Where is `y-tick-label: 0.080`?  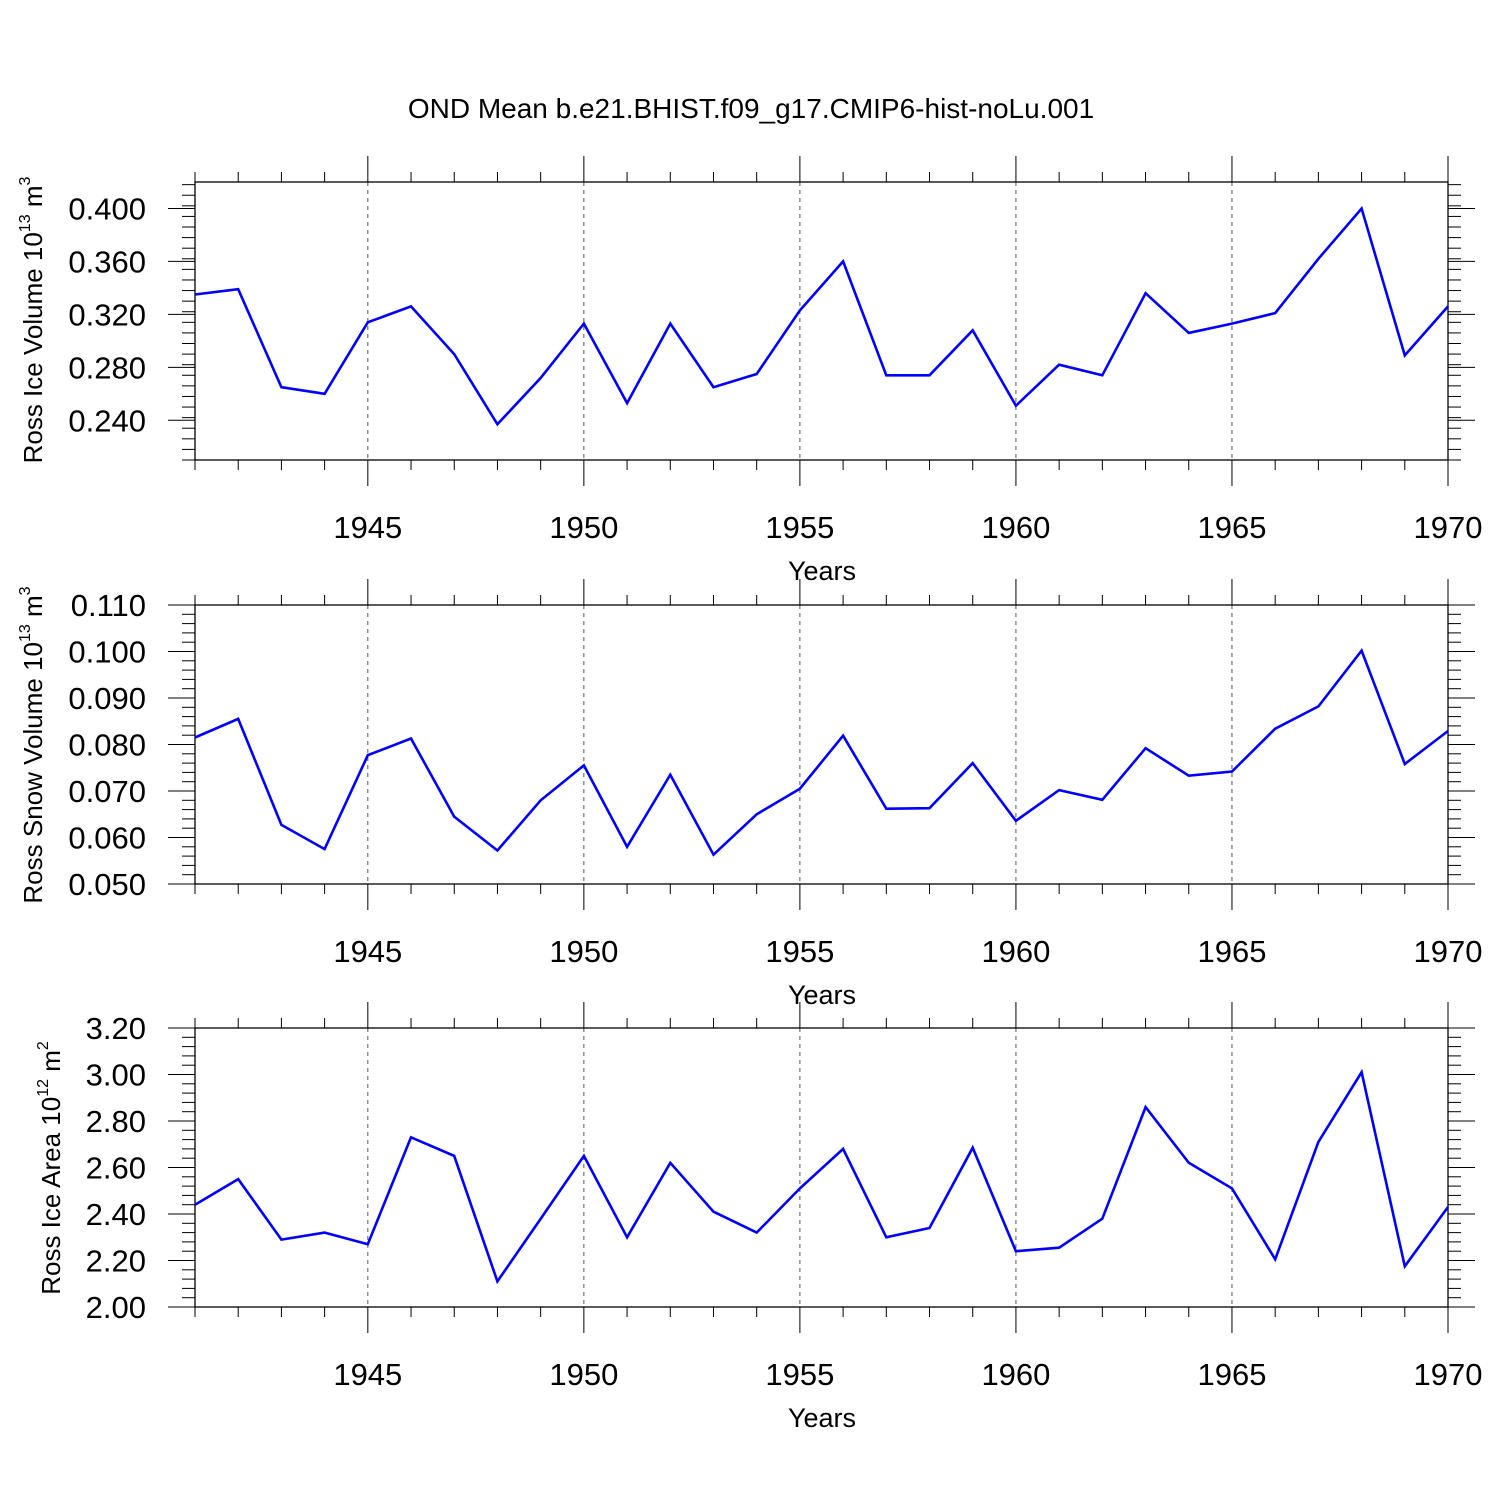 y-tick-label: 0.080 is located at coordinates (107, 745).